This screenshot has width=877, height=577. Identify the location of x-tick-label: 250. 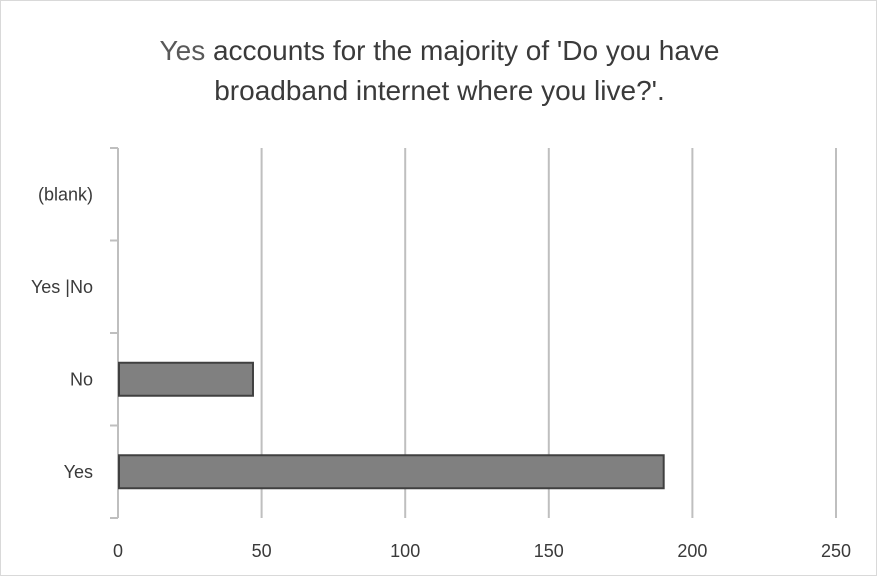
(836, 551).